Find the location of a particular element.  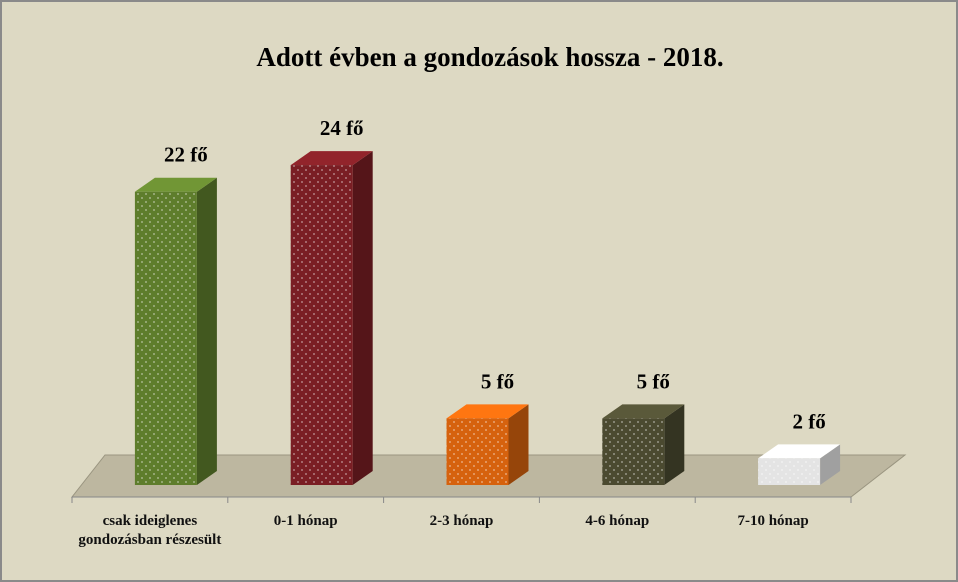

x-tick-label: csak ideiglenes gondozásban részesült is located at coordinates (150, 530).